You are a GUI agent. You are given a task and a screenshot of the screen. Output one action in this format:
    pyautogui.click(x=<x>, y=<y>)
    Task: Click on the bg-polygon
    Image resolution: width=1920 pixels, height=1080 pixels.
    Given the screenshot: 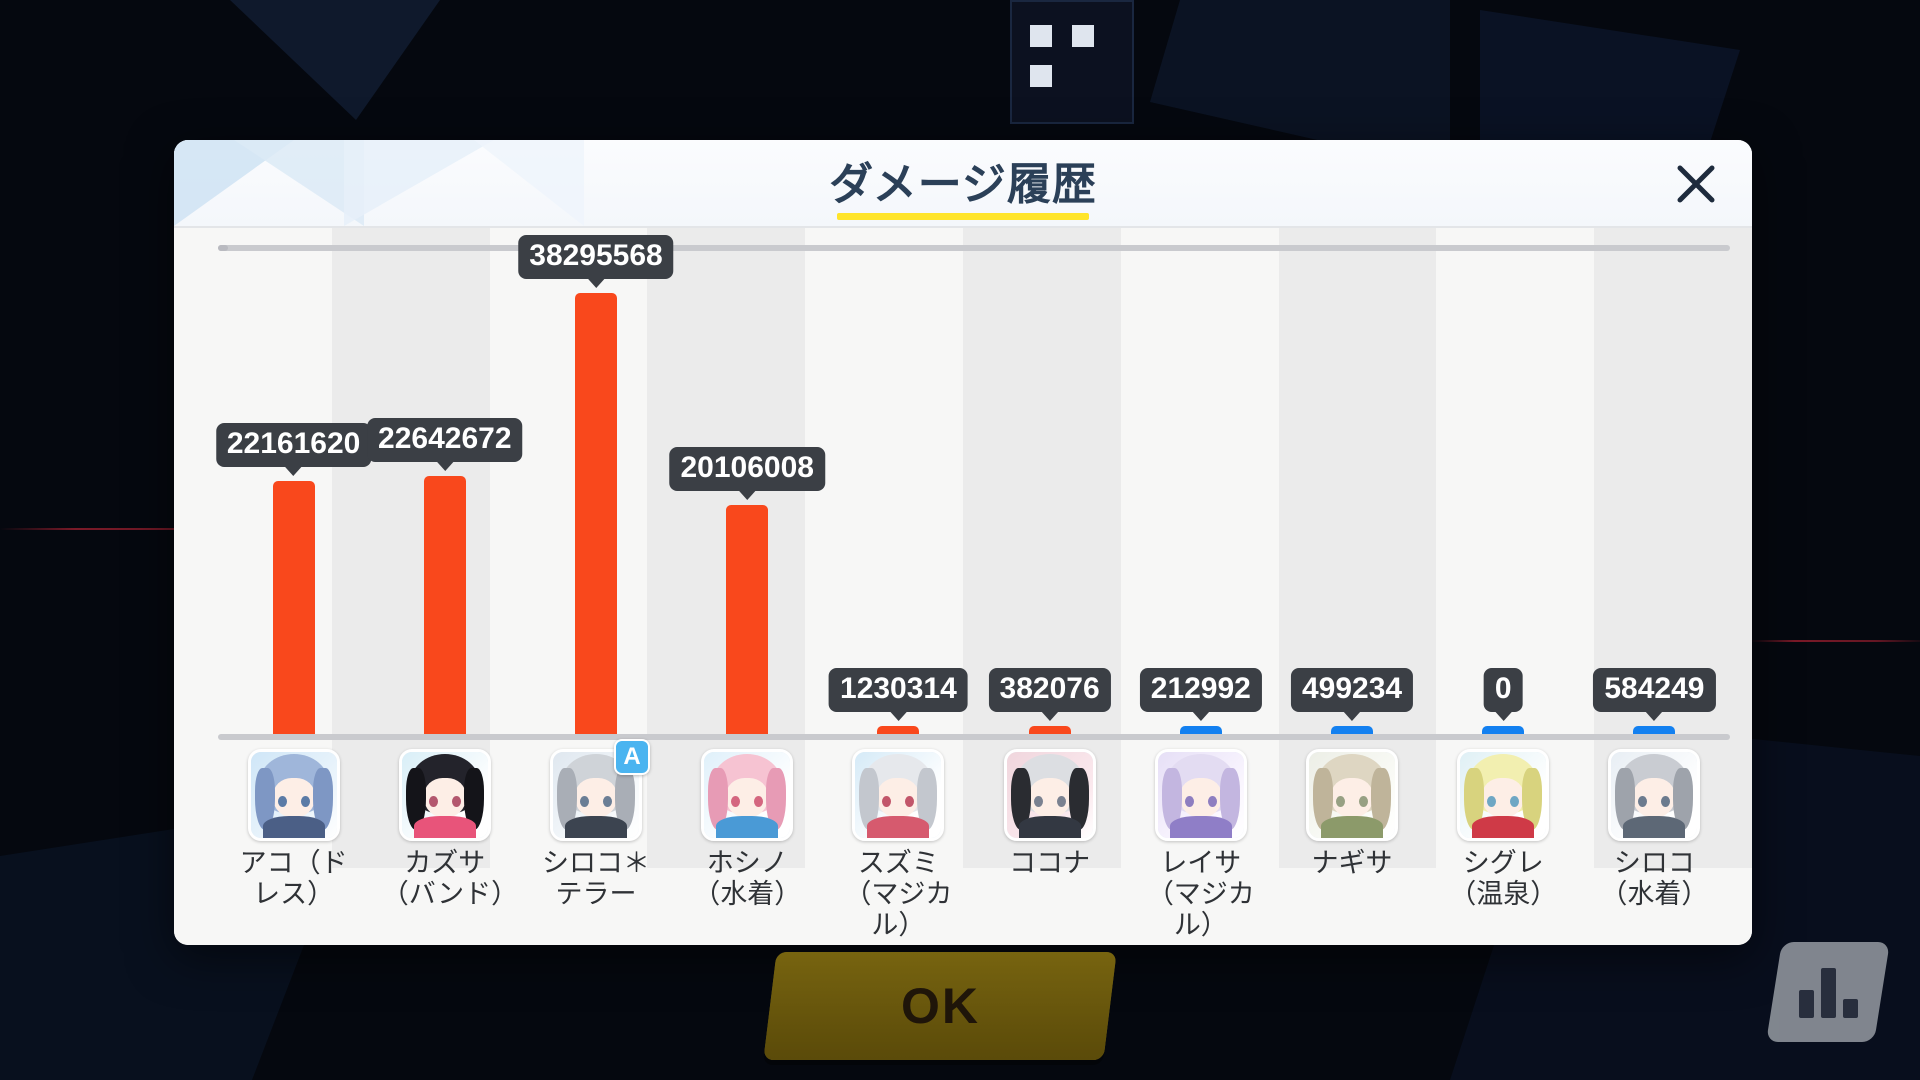 What is the action you would take?
    pyautogui.click(x=335, y=60)
    